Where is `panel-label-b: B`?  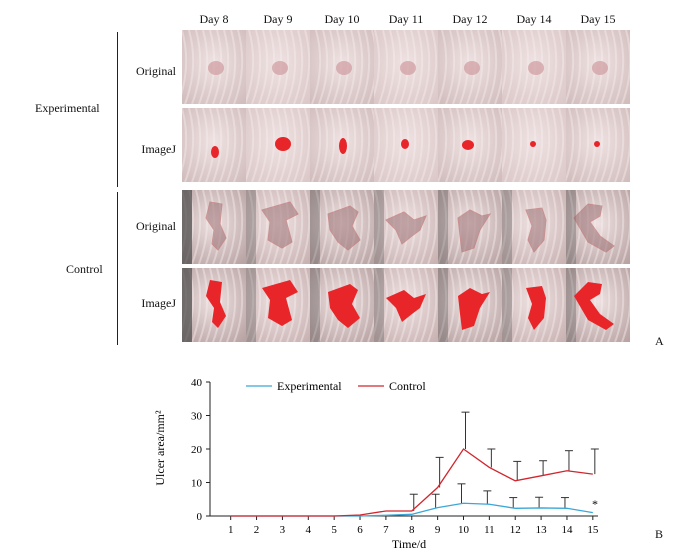 panel-label-b: B is located at coordinates (659, 534).